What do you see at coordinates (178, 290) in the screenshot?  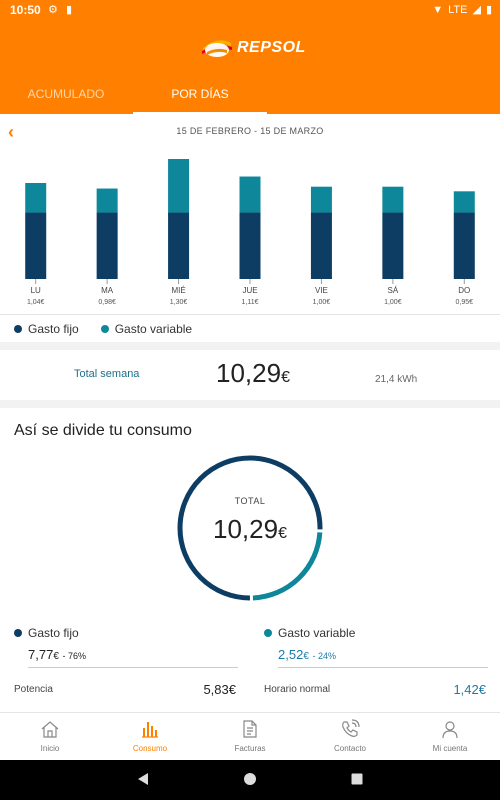 I see `x-tick-label: MIÉ` at bounding box center [178, 290].